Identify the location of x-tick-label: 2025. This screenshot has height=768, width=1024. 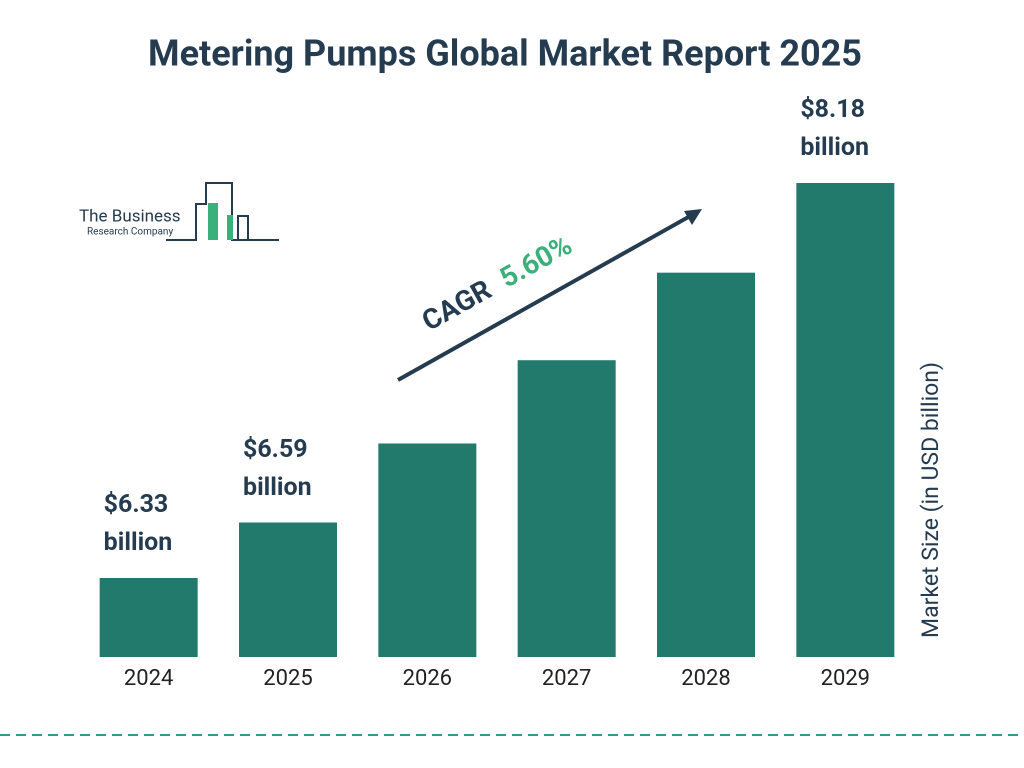
(287, 678).